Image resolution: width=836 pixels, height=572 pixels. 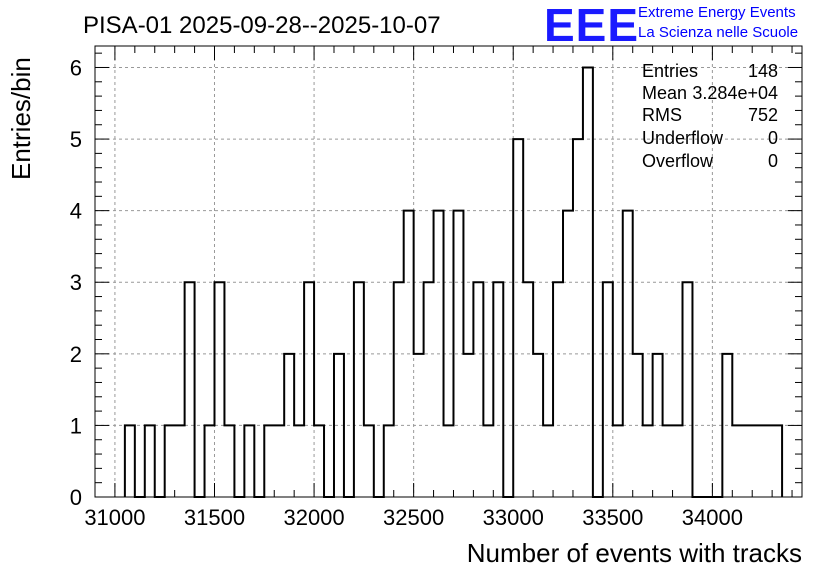 What do you see at coordinates (712, 517) in the screenshot?
I see `x-tick-label: 34000` at bounding box center [712, 517].